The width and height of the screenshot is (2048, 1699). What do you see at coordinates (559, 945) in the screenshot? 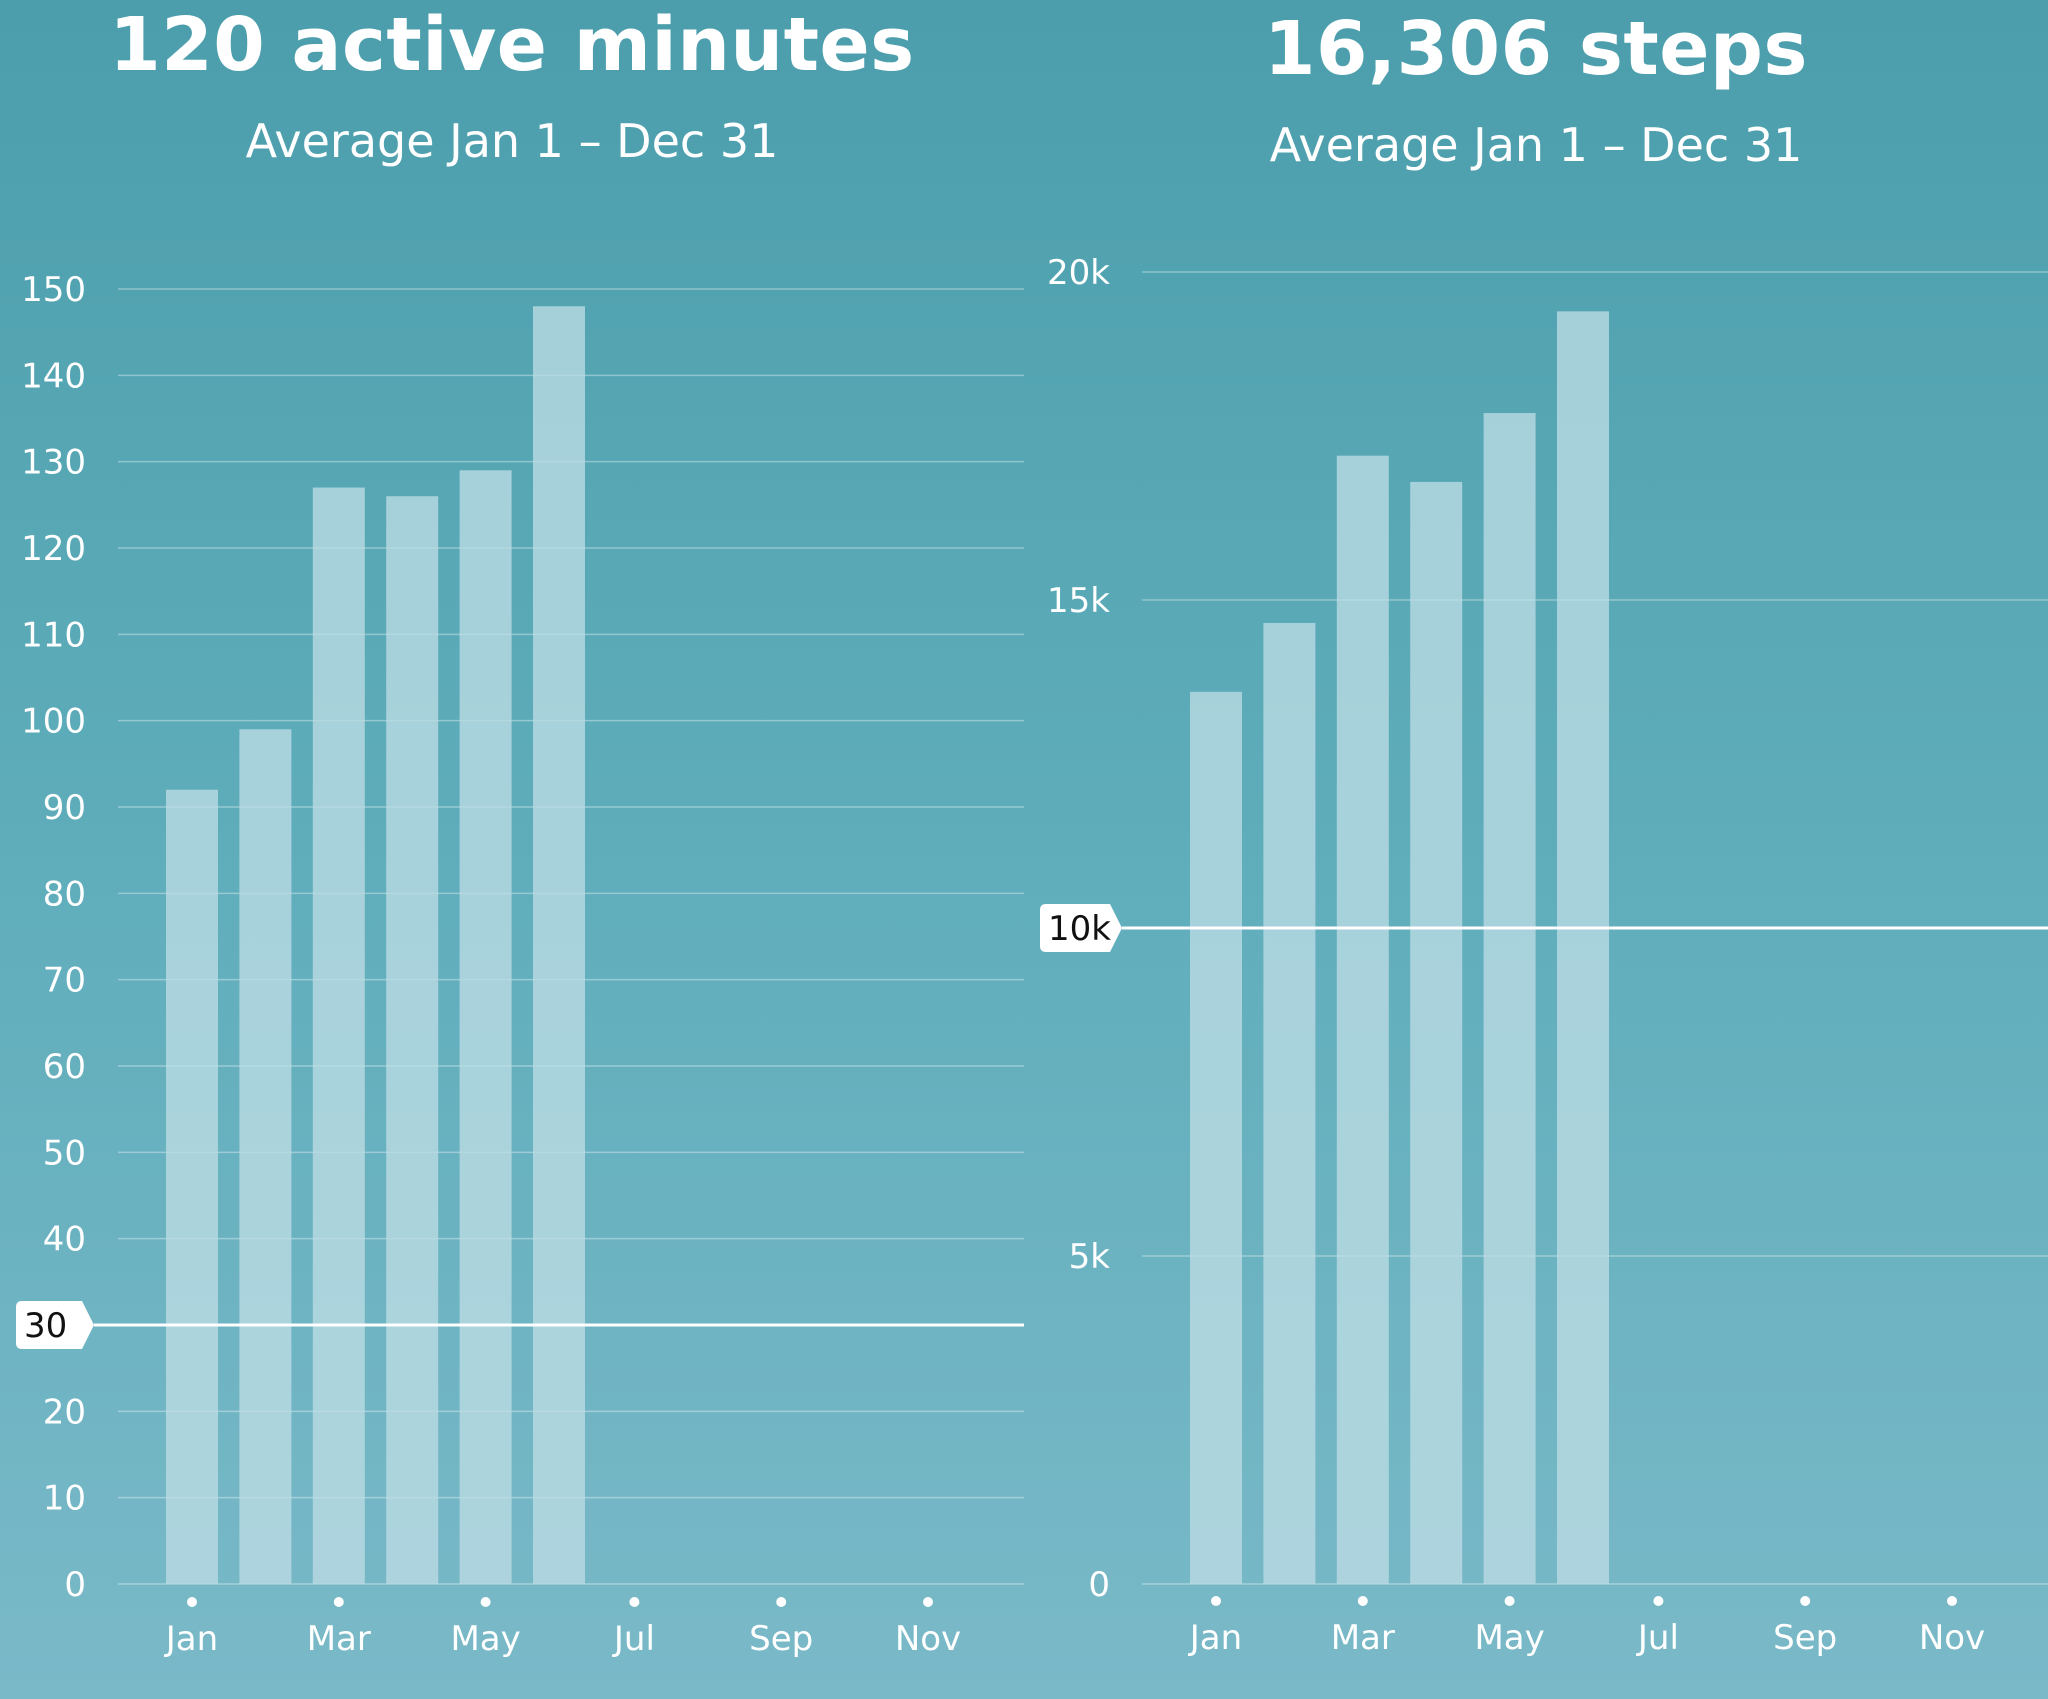
I see `minutes-bar-jun` at bounding box center [559, 945].